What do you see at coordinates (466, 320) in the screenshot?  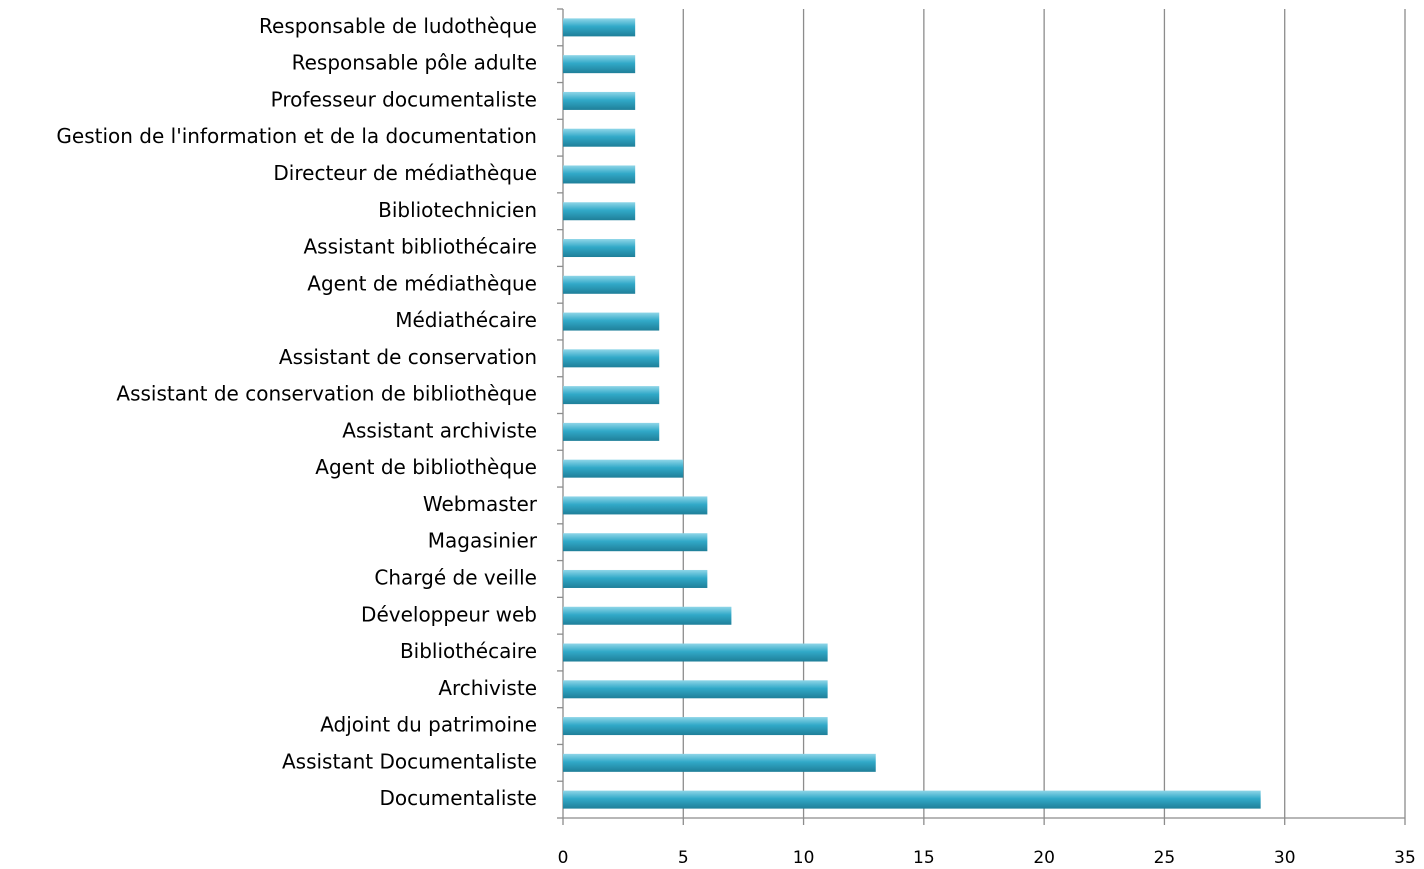 I see `y-tick-label: Médiathécaire` at bounding box center [466, 320].